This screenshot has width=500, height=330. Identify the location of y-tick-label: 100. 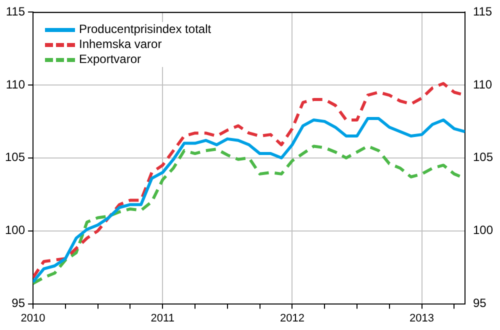
(15, 230).